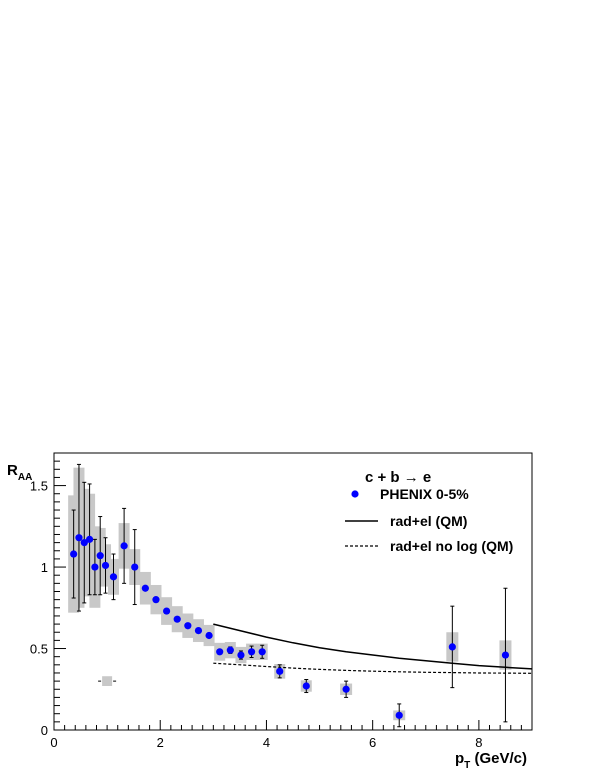  What do you see at coordinates (53, 742) in the screenshot?
I see `x-tick-label: 0` at bounding box center [53, 742].